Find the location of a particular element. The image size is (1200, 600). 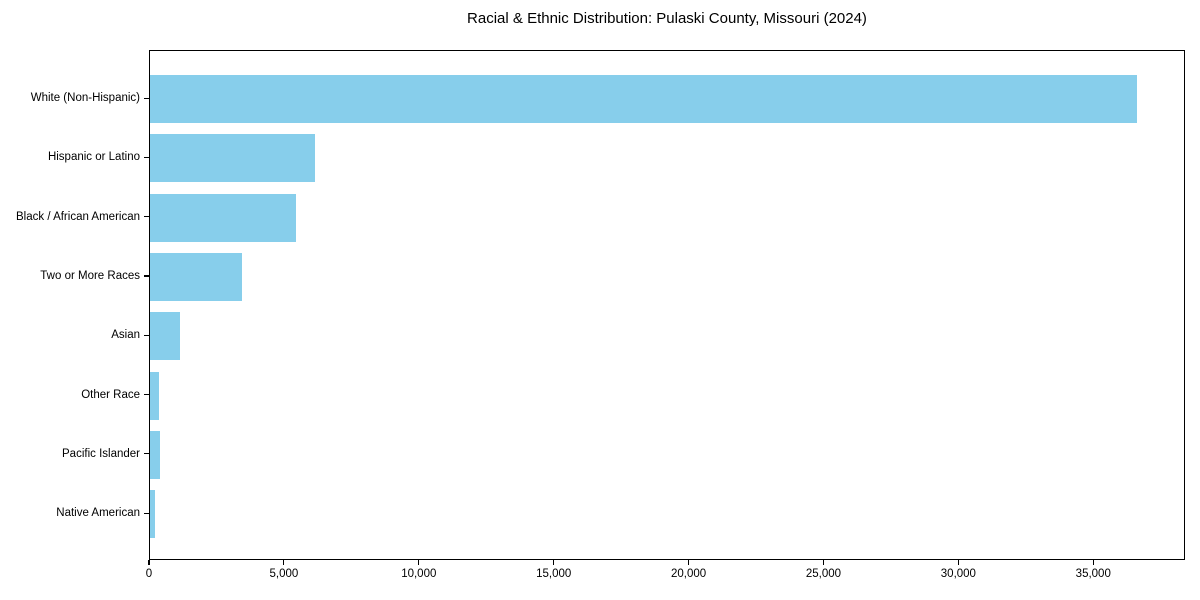

bar-asian is located at coordinates (165, 336).